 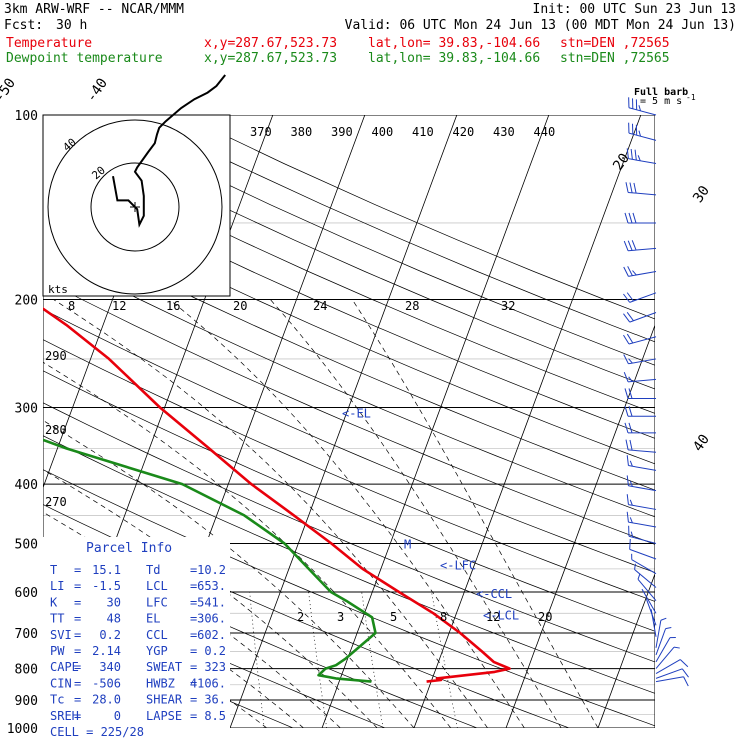 What do you see at coordinates (26, 485) in the screenshot?
I see `pressure-tick-label: 400` at bounding box center [26, 485].